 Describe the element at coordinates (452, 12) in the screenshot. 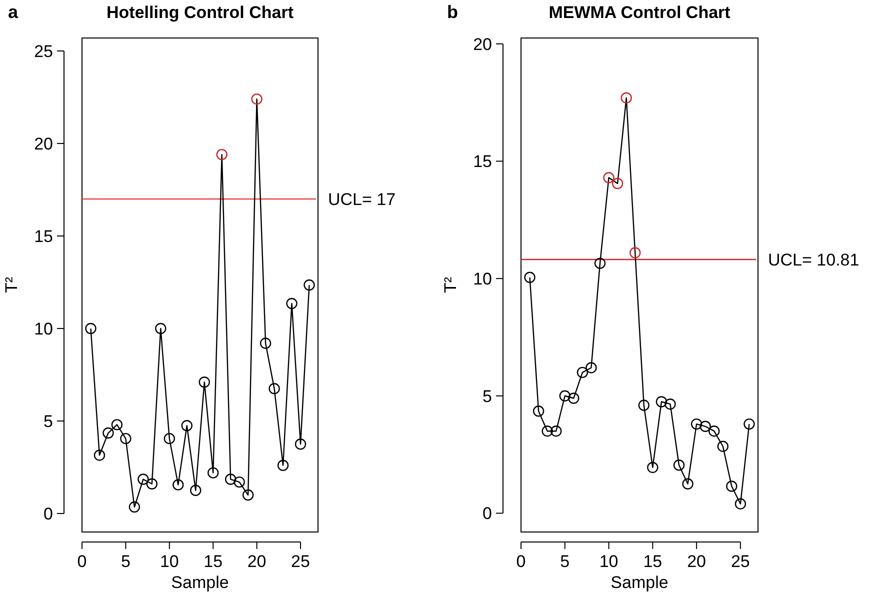

I see `text: b` at that location.